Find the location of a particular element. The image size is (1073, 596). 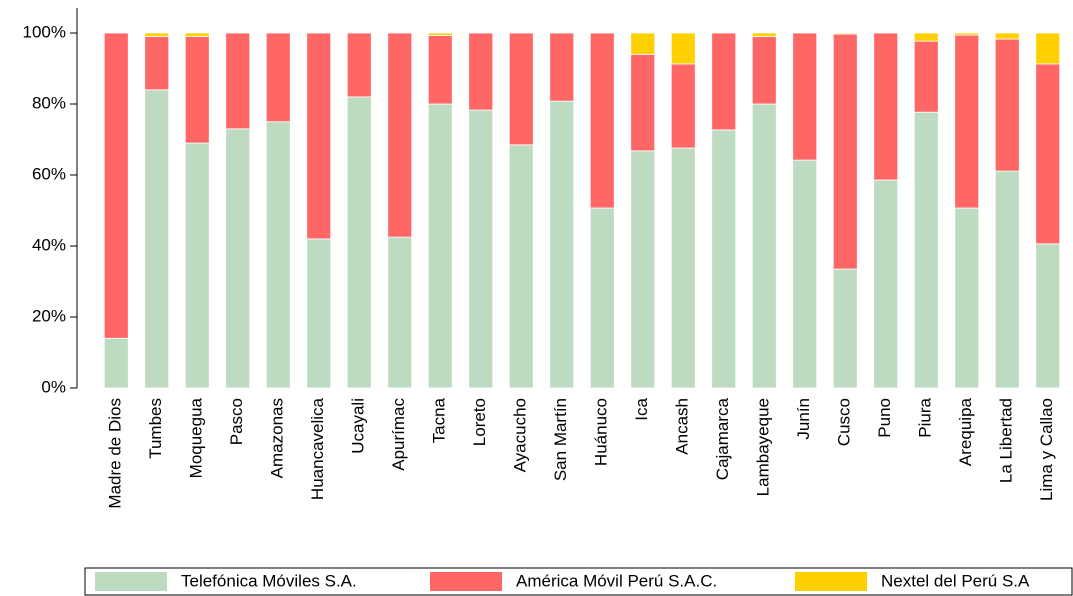

x-tick-label: Loreto is located at coordinates (479, 422).